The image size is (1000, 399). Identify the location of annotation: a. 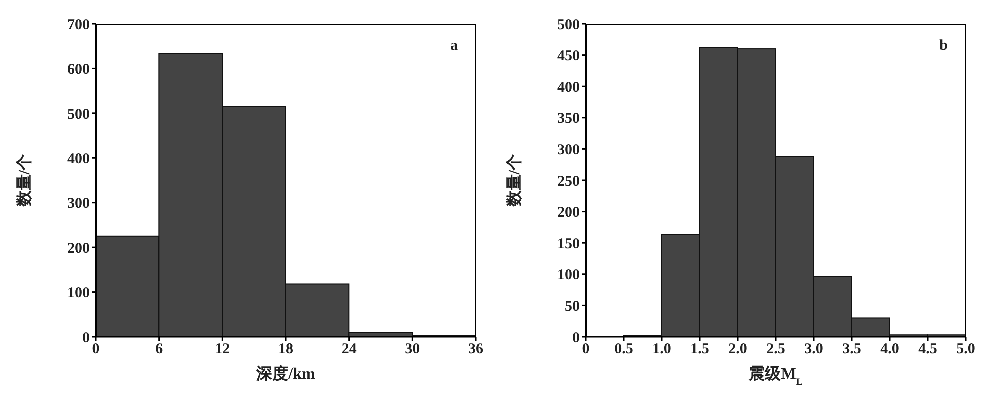
(454, 46).